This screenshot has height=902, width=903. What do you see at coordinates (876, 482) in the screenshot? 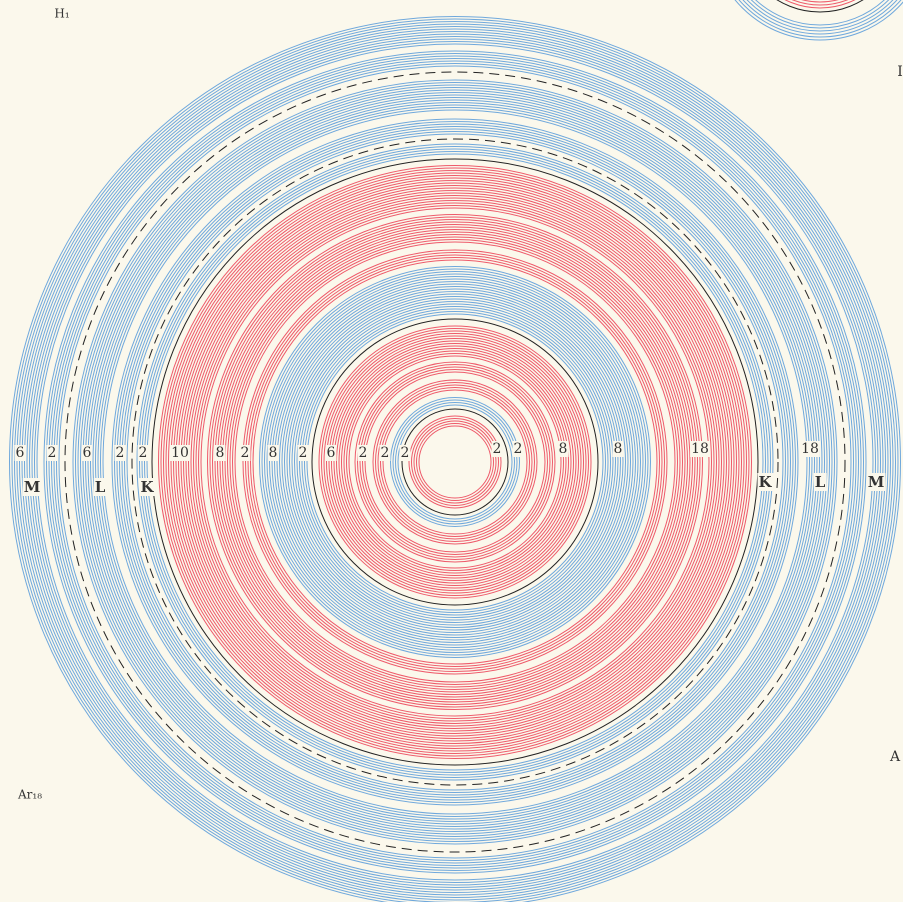
I see `shell-letter: M` at bounding box center [876, 482].